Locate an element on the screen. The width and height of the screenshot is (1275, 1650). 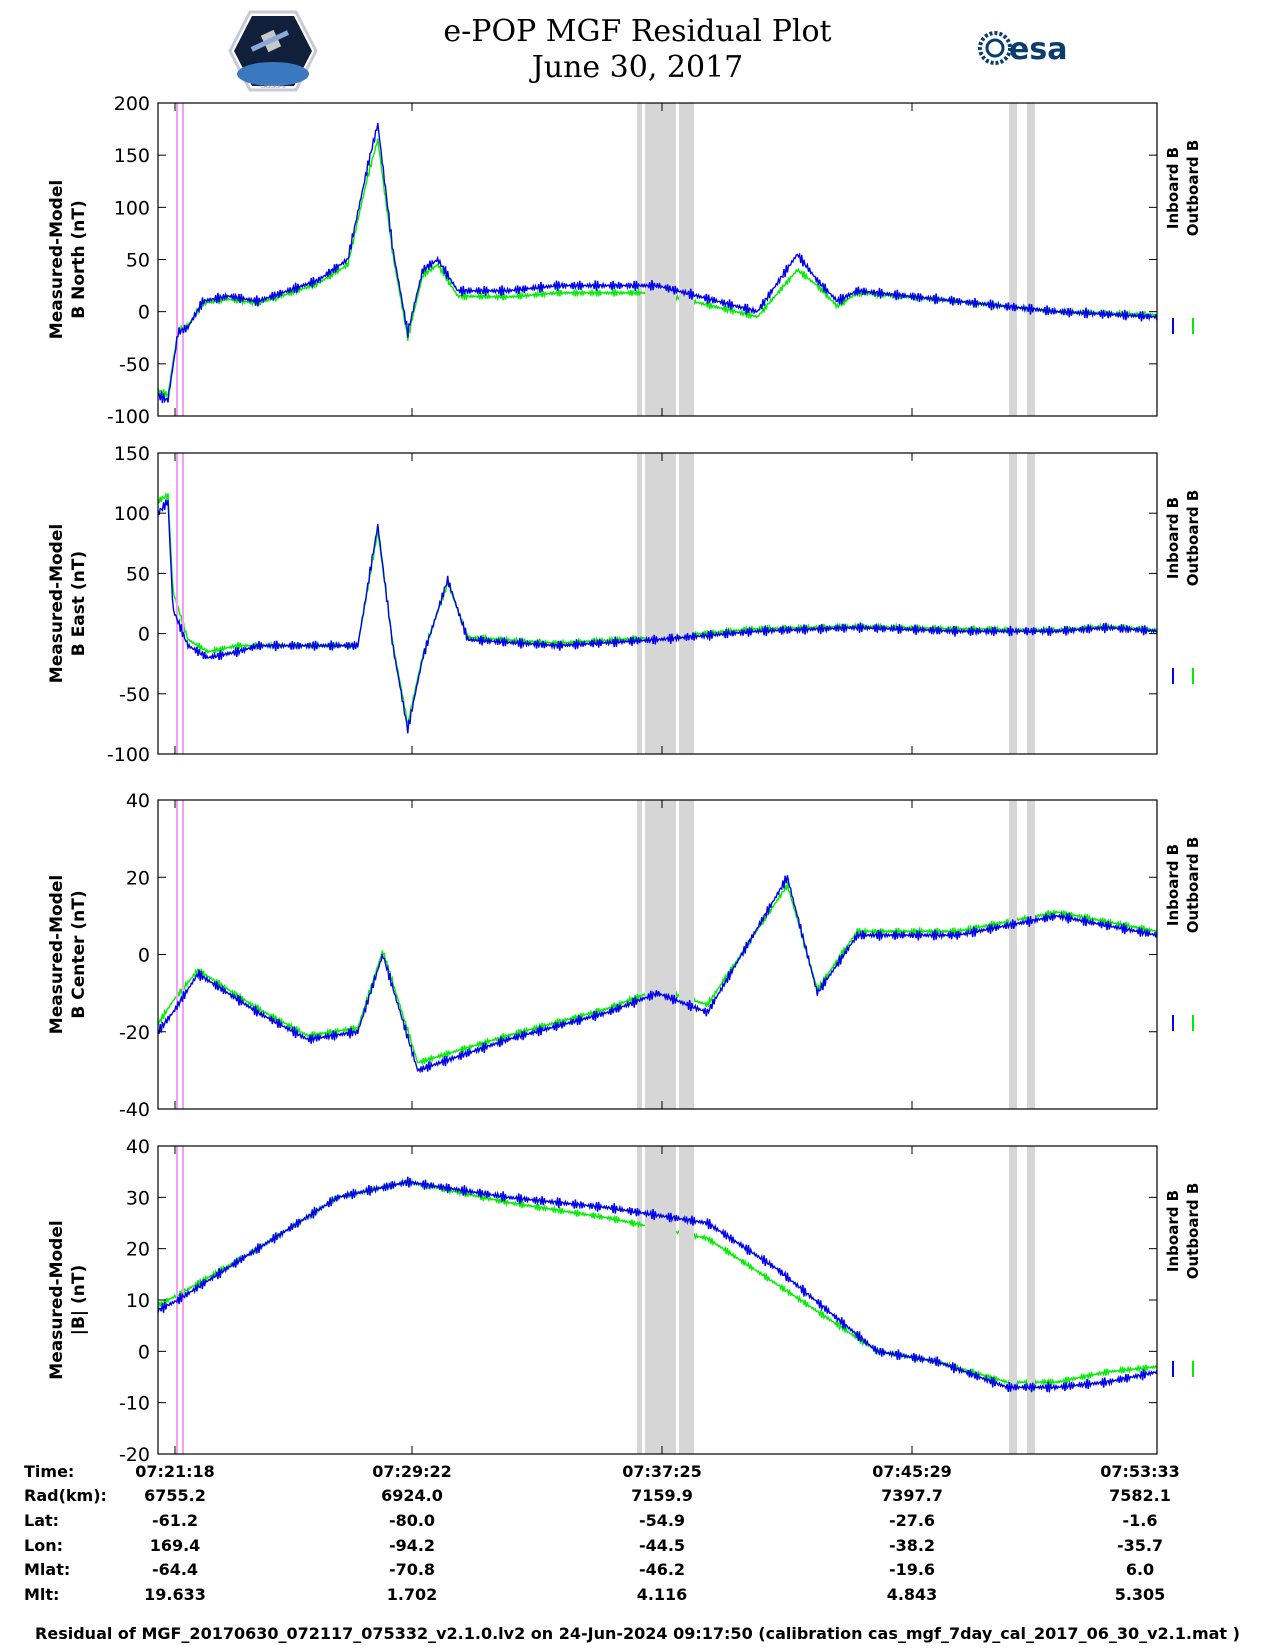
y-axis-label: Measured-Model B East (nT) is located at coordinates (68, 603).